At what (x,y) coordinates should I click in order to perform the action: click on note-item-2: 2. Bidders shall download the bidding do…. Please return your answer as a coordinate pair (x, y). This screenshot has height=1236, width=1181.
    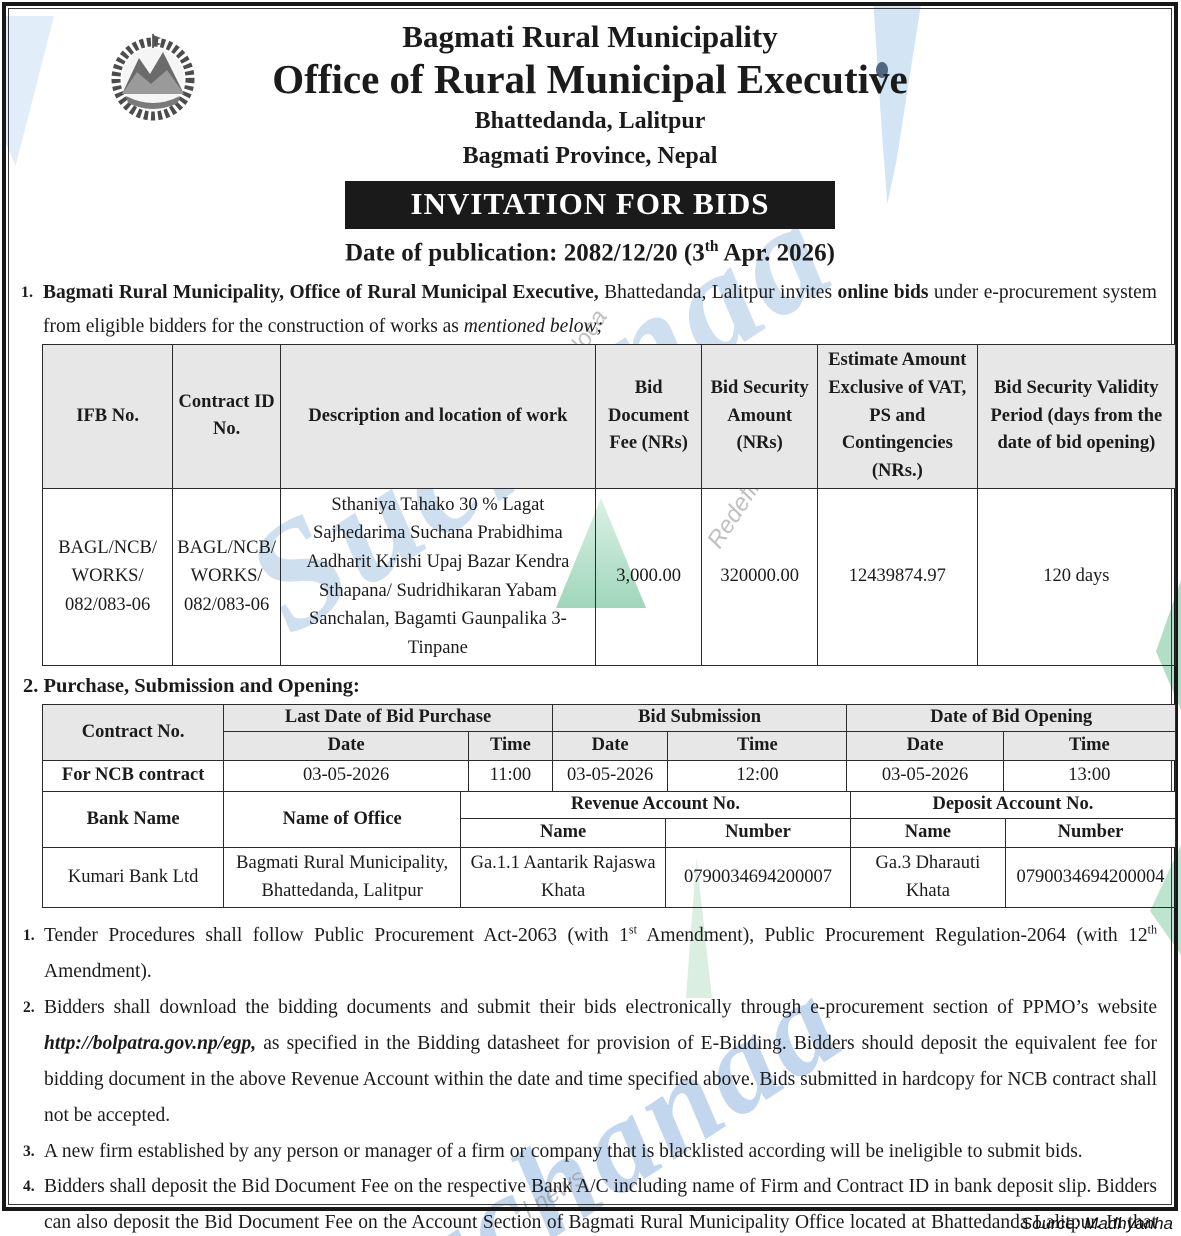
    Looking at the image, I should click on (590, 1062).